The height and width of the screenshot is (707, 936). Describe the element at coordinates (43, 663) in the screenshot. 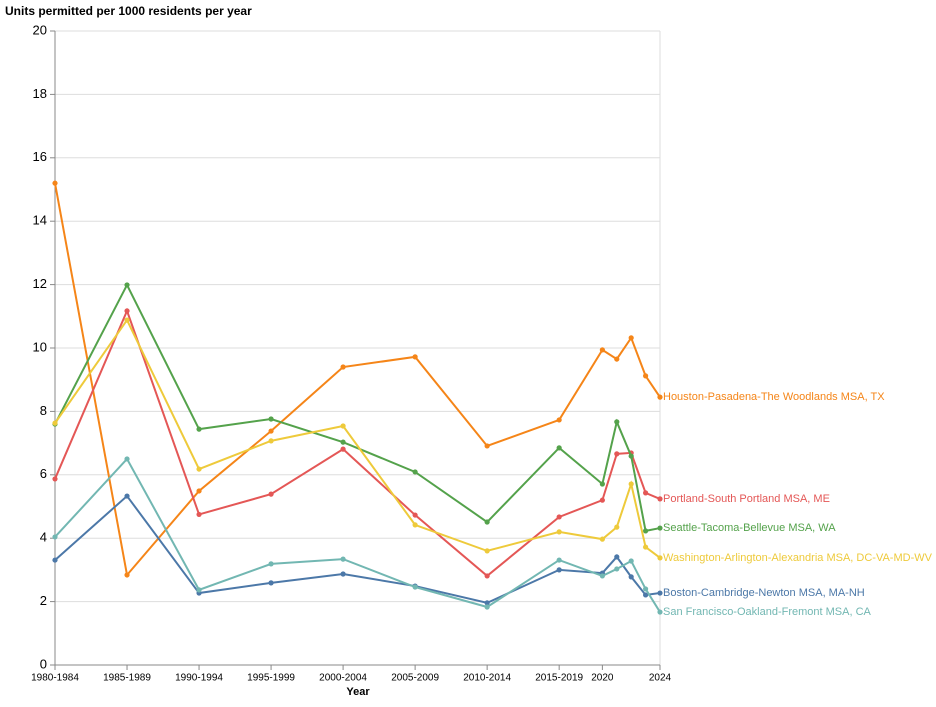

I see `y-tick-label: 0` at that location.